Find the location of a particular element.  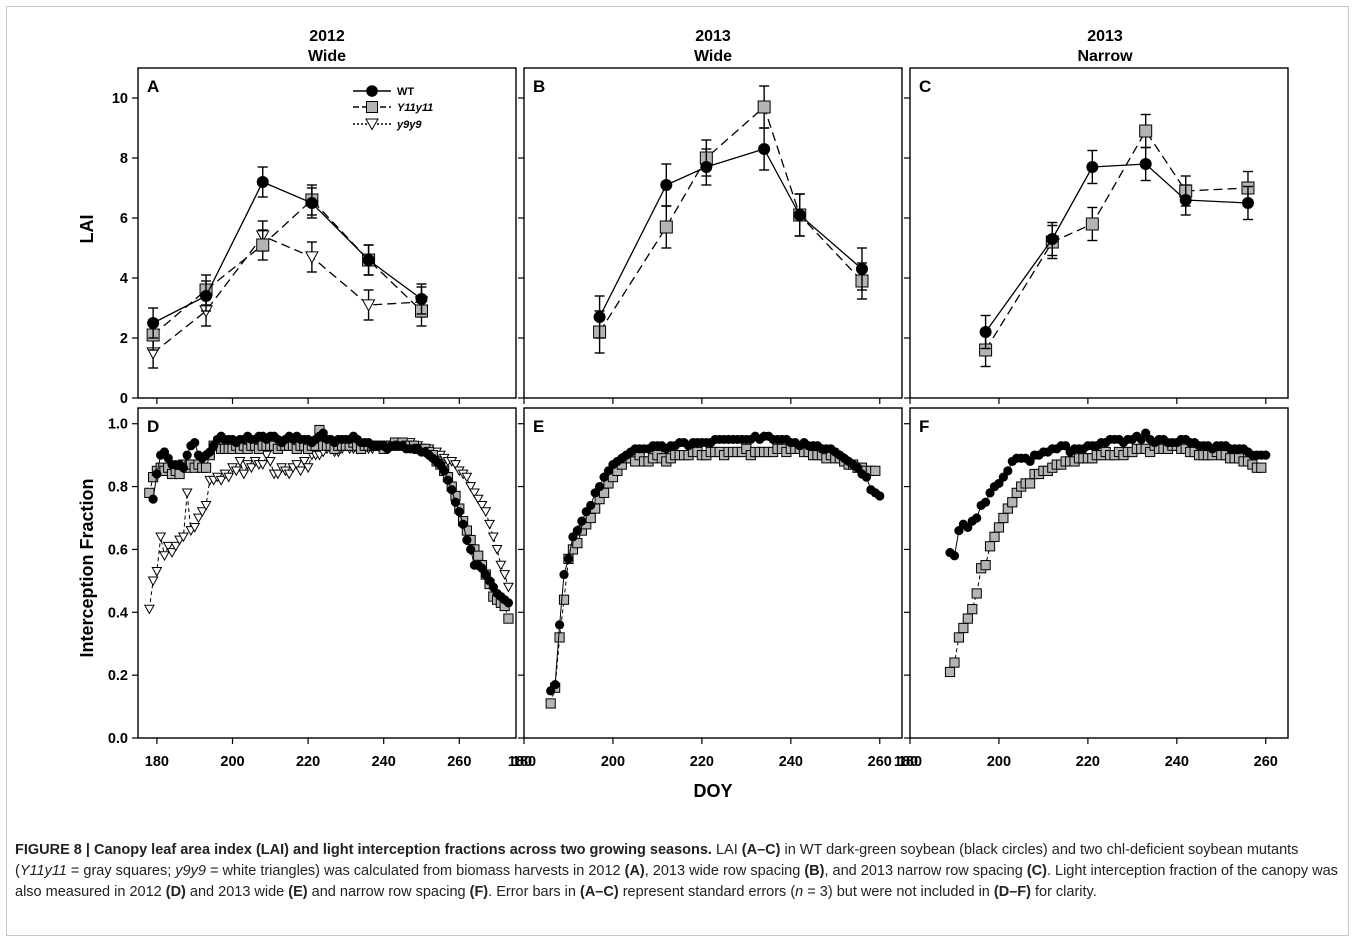

panel-c: C is located at coordinates (1096, 235).